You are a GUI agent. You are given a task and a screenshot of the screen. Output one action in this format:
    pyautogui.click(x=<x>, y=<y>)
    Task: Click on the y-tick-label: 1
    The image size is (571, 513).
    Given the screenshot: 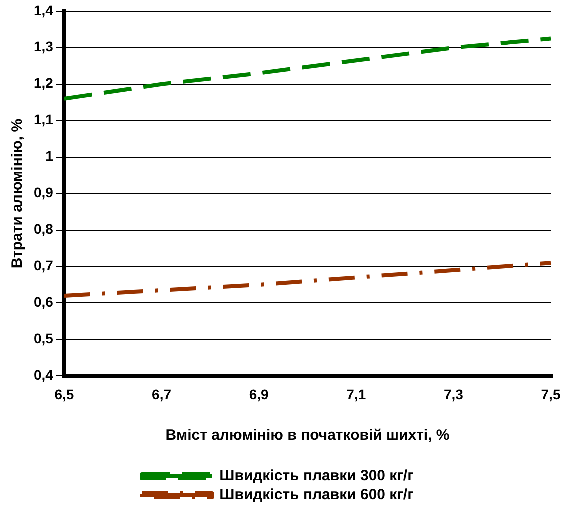 What is the action you would take?
    pyautogui.click(x=50, y=156)
    